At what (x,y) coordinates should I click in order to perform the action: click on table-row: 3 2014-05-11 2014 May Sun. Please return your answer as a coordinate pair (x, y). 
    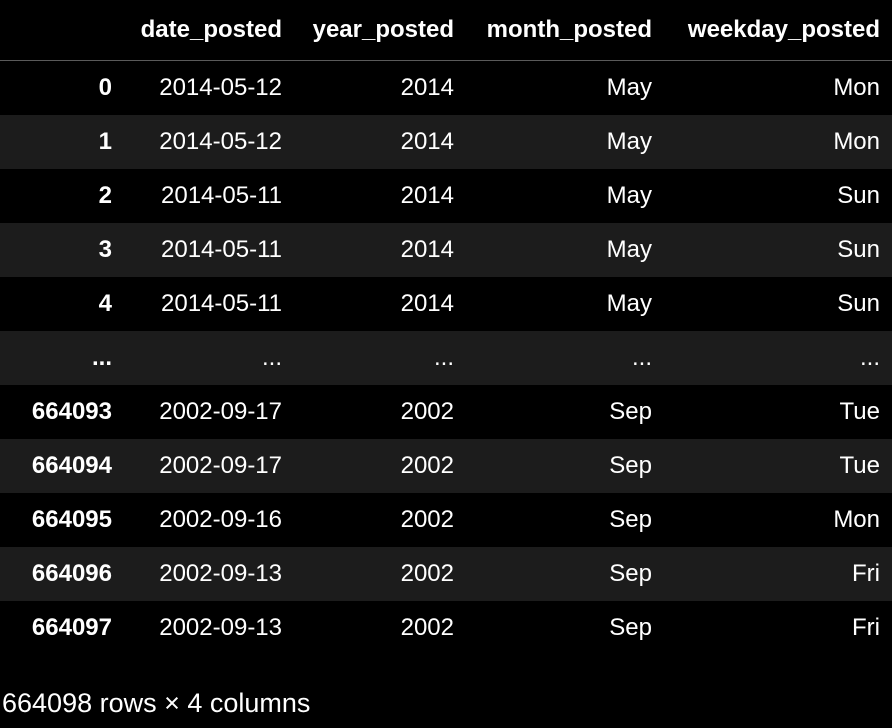
    Looking at the image, I should click on (446, 249).